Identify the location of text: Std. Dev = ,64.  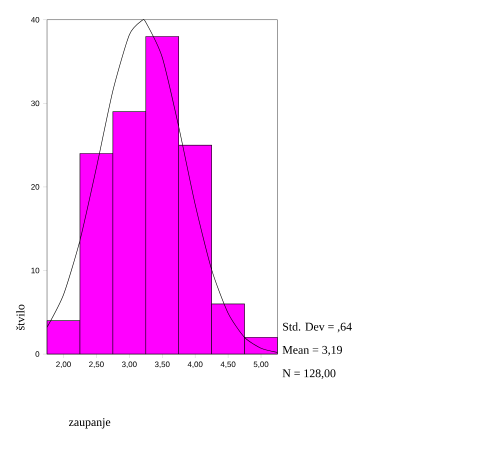
(317, 327).